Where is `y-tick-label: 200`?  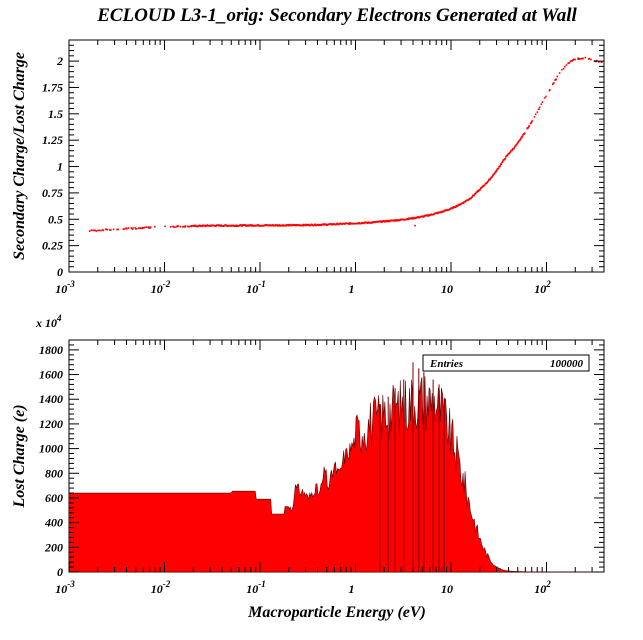
y-tick-label: 200 is located at coordinates (53, 547).